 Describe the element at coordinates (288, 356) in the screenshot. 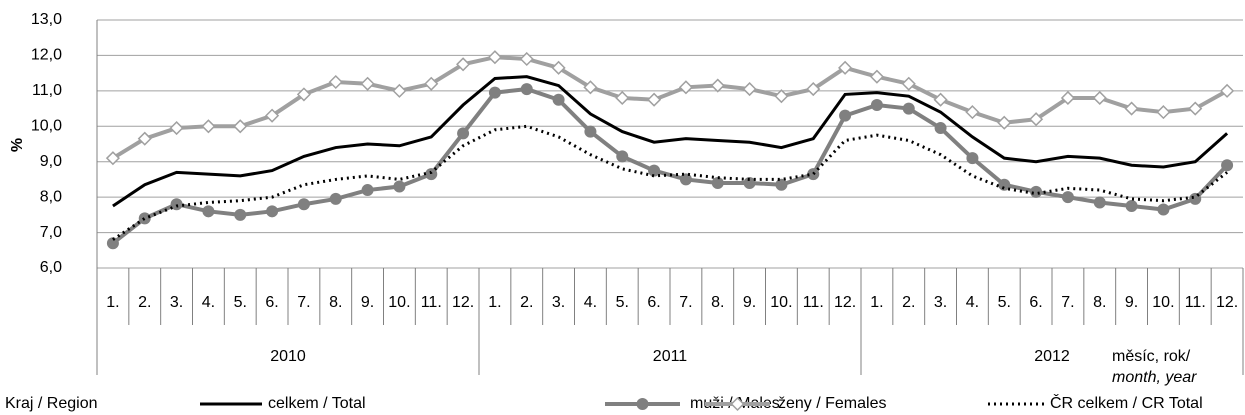

I see `group-label: 2010` at that location.